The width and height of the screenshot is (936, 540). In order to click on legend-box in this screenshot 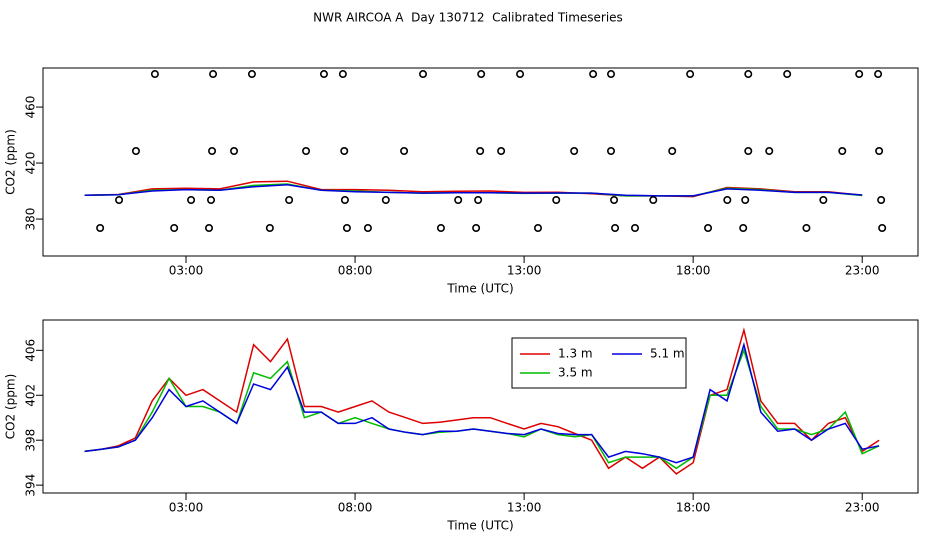, I will do `click(599, 363)`.